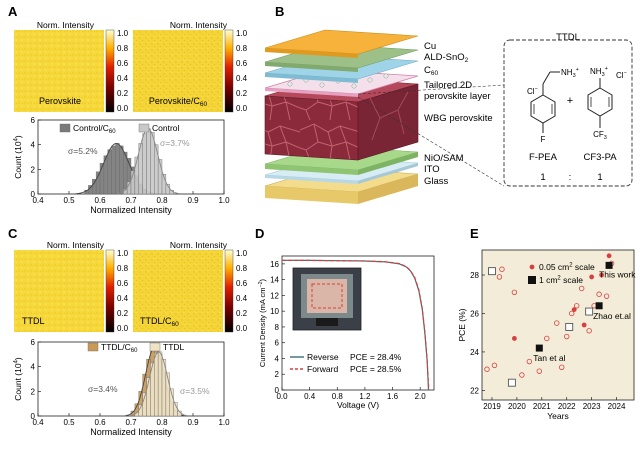 The height and width of the screenshot is (452, 640). Describe the element at coordinates (543, 157) in the screenshot. I see `f-pea-name: F-PEA` at that location.